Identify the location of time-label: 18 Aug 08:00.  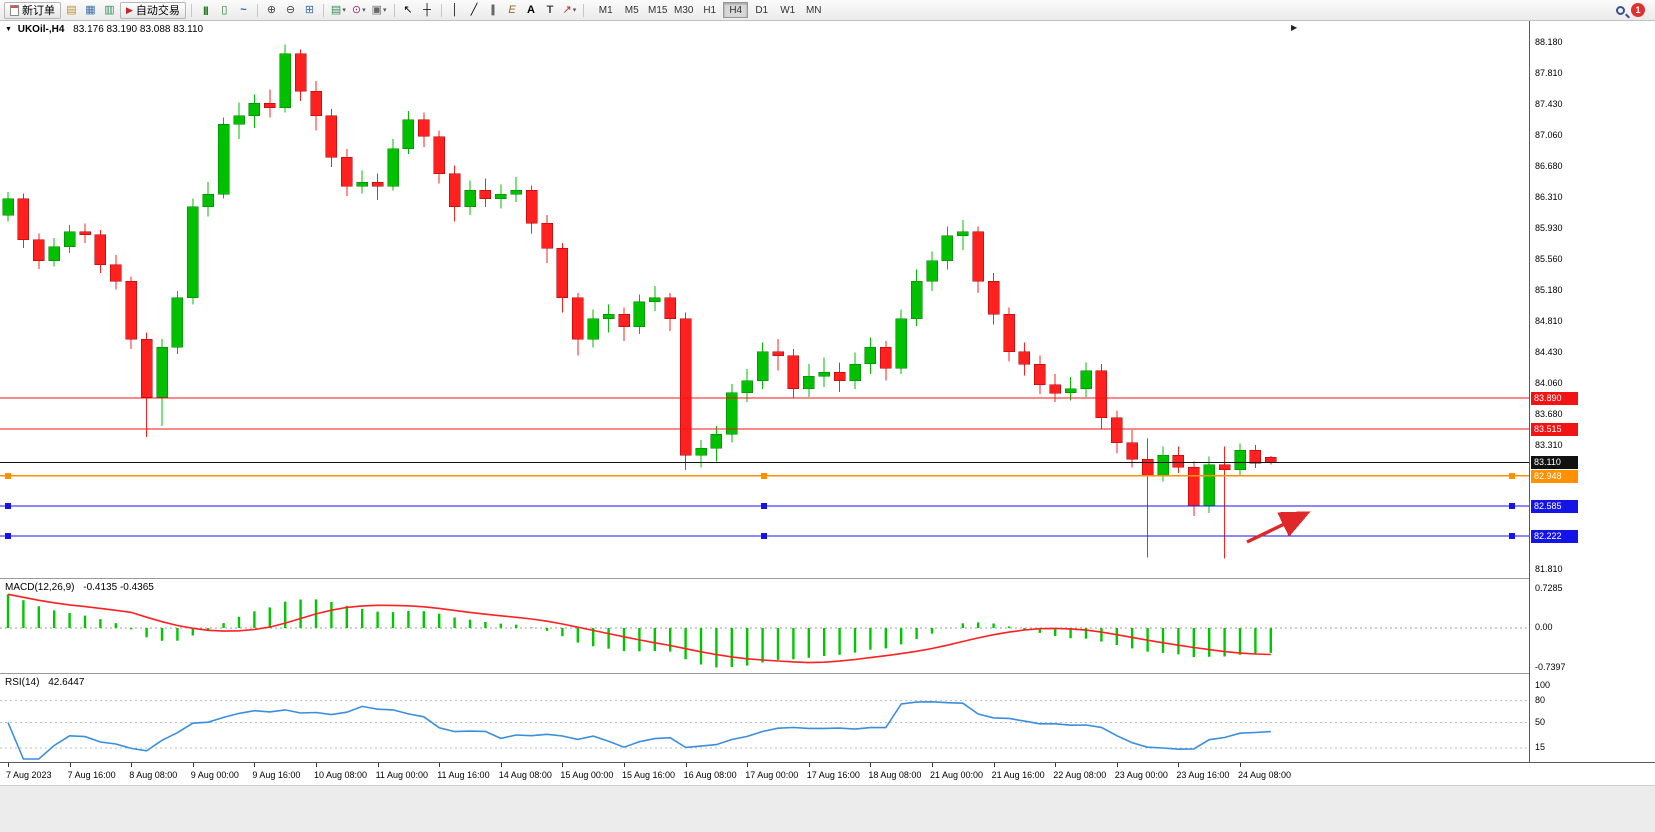
(895, 775).